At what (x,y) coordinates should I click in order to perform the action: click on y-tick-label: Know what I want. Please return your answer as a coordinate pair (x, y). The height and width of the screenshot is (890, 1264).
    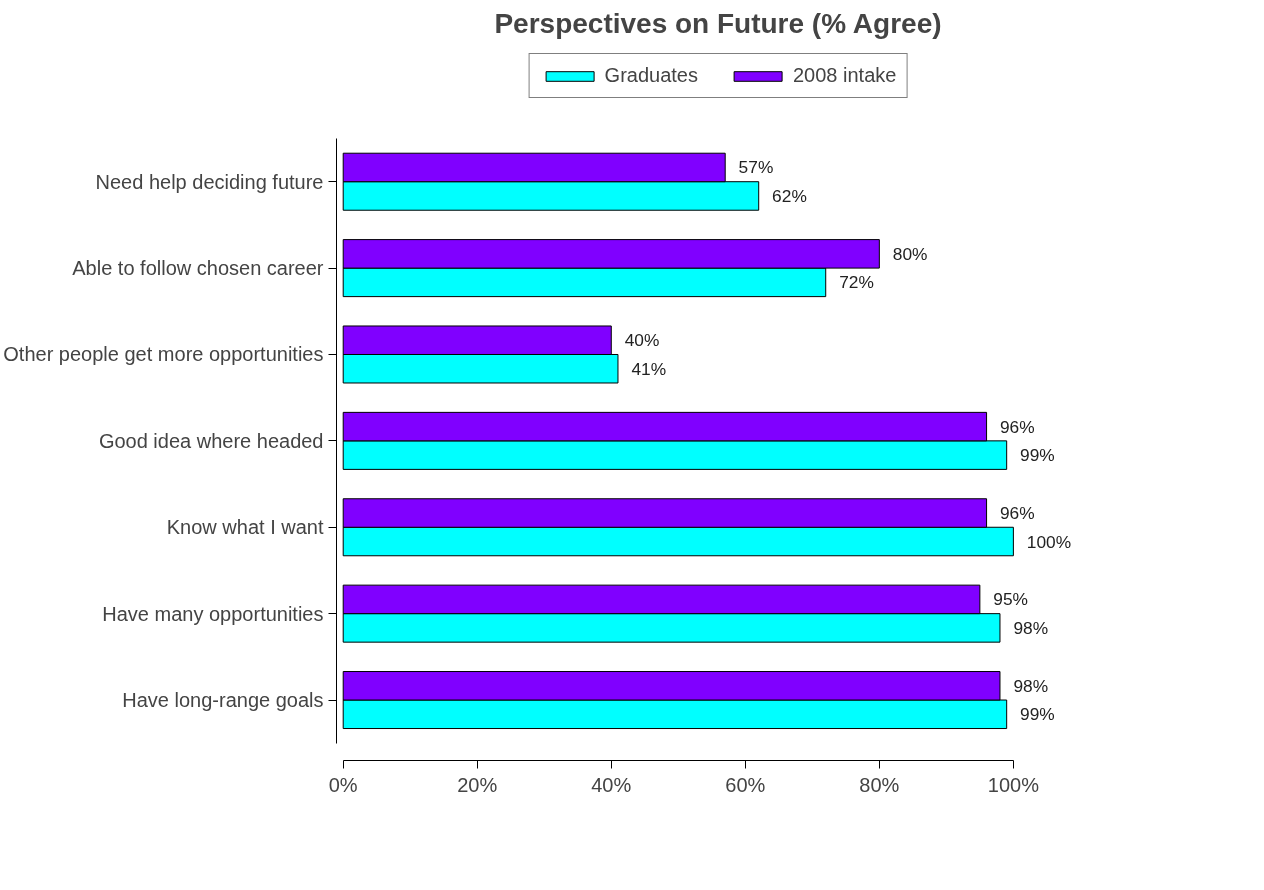
    Looking at the image, I should click on (245, 527).